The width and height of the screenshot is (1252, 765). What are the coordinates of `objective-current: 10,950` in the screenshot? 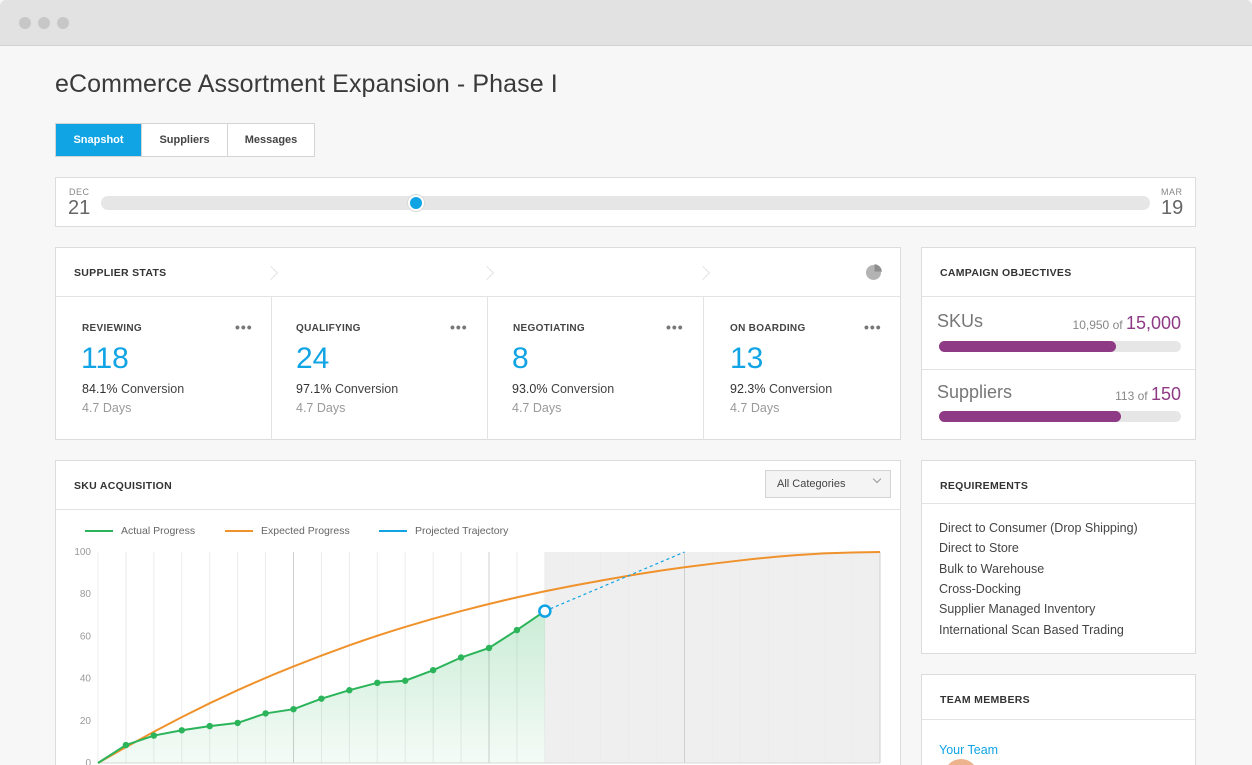 It's located at (1091, 325).